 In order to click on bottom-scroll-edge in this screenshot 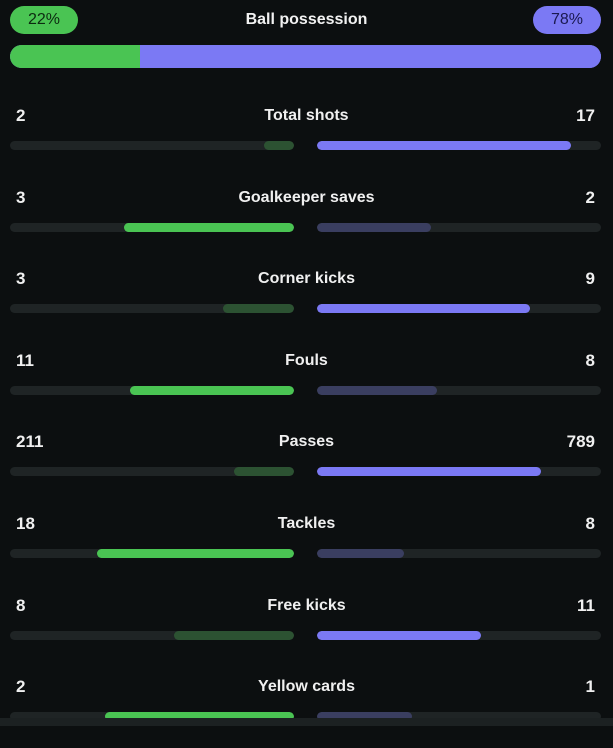, I will do `click(306, 722)`.